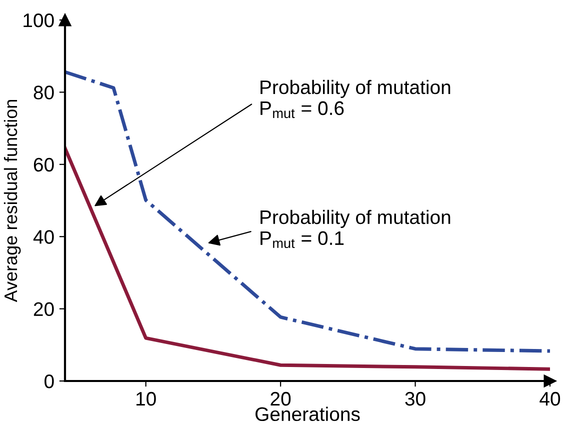  Describe the element at coordinates (355, 99) in the screenshot. I see `annotation: Probability of mutation P$_{mut}$ = 0.6` at that location.